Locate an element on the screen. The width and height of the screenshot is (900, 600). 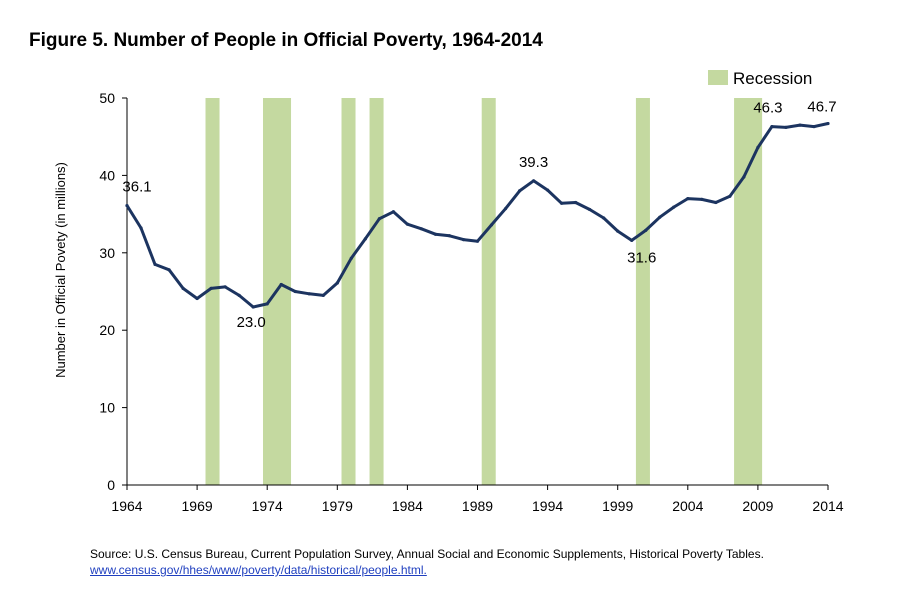
data-point-1985 is located at coordinates (421, 229).